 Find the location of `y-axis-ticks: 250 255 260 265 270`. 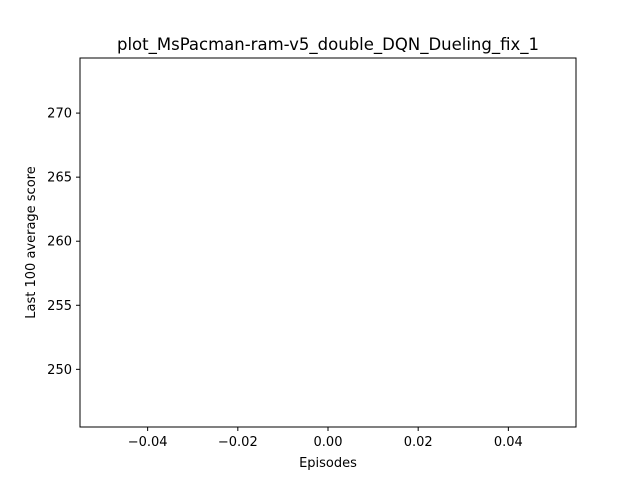

y-axis-ticks: 250 255 260 265 270 is located at coordinates (63, 242).